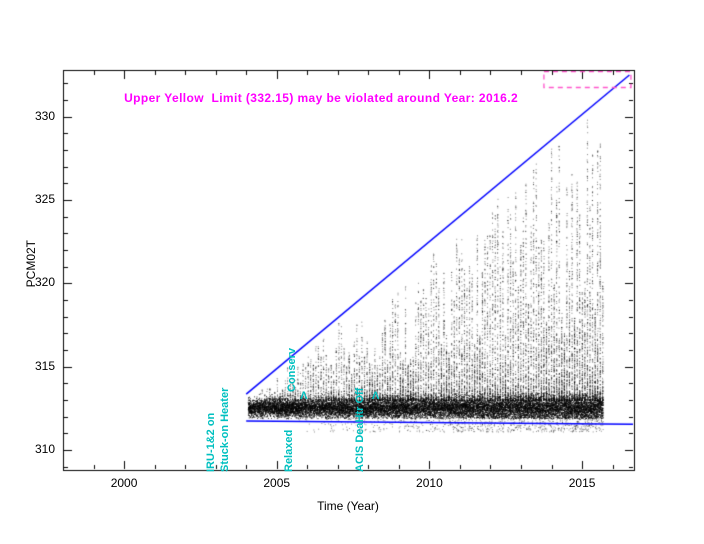  I want to click on y-tick-label: 325, so click(44, 199).